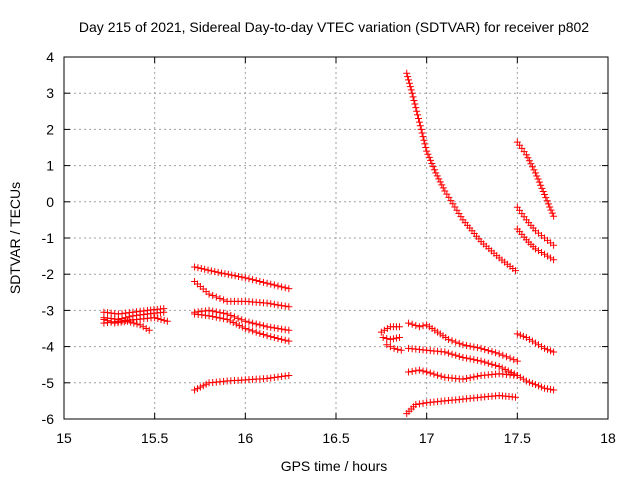 This screenshot has height=485, width=640. What do you see at coordinates (154, 438) in the screenshot?
I see `x-tick-label: 15.5` at bounding box center [154, 438].